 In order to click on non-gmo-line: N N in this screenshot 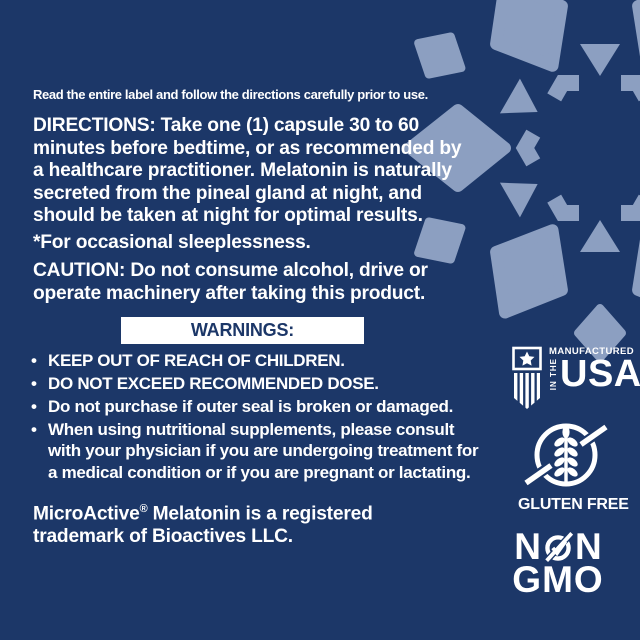, I will do `click(558, 546)`.